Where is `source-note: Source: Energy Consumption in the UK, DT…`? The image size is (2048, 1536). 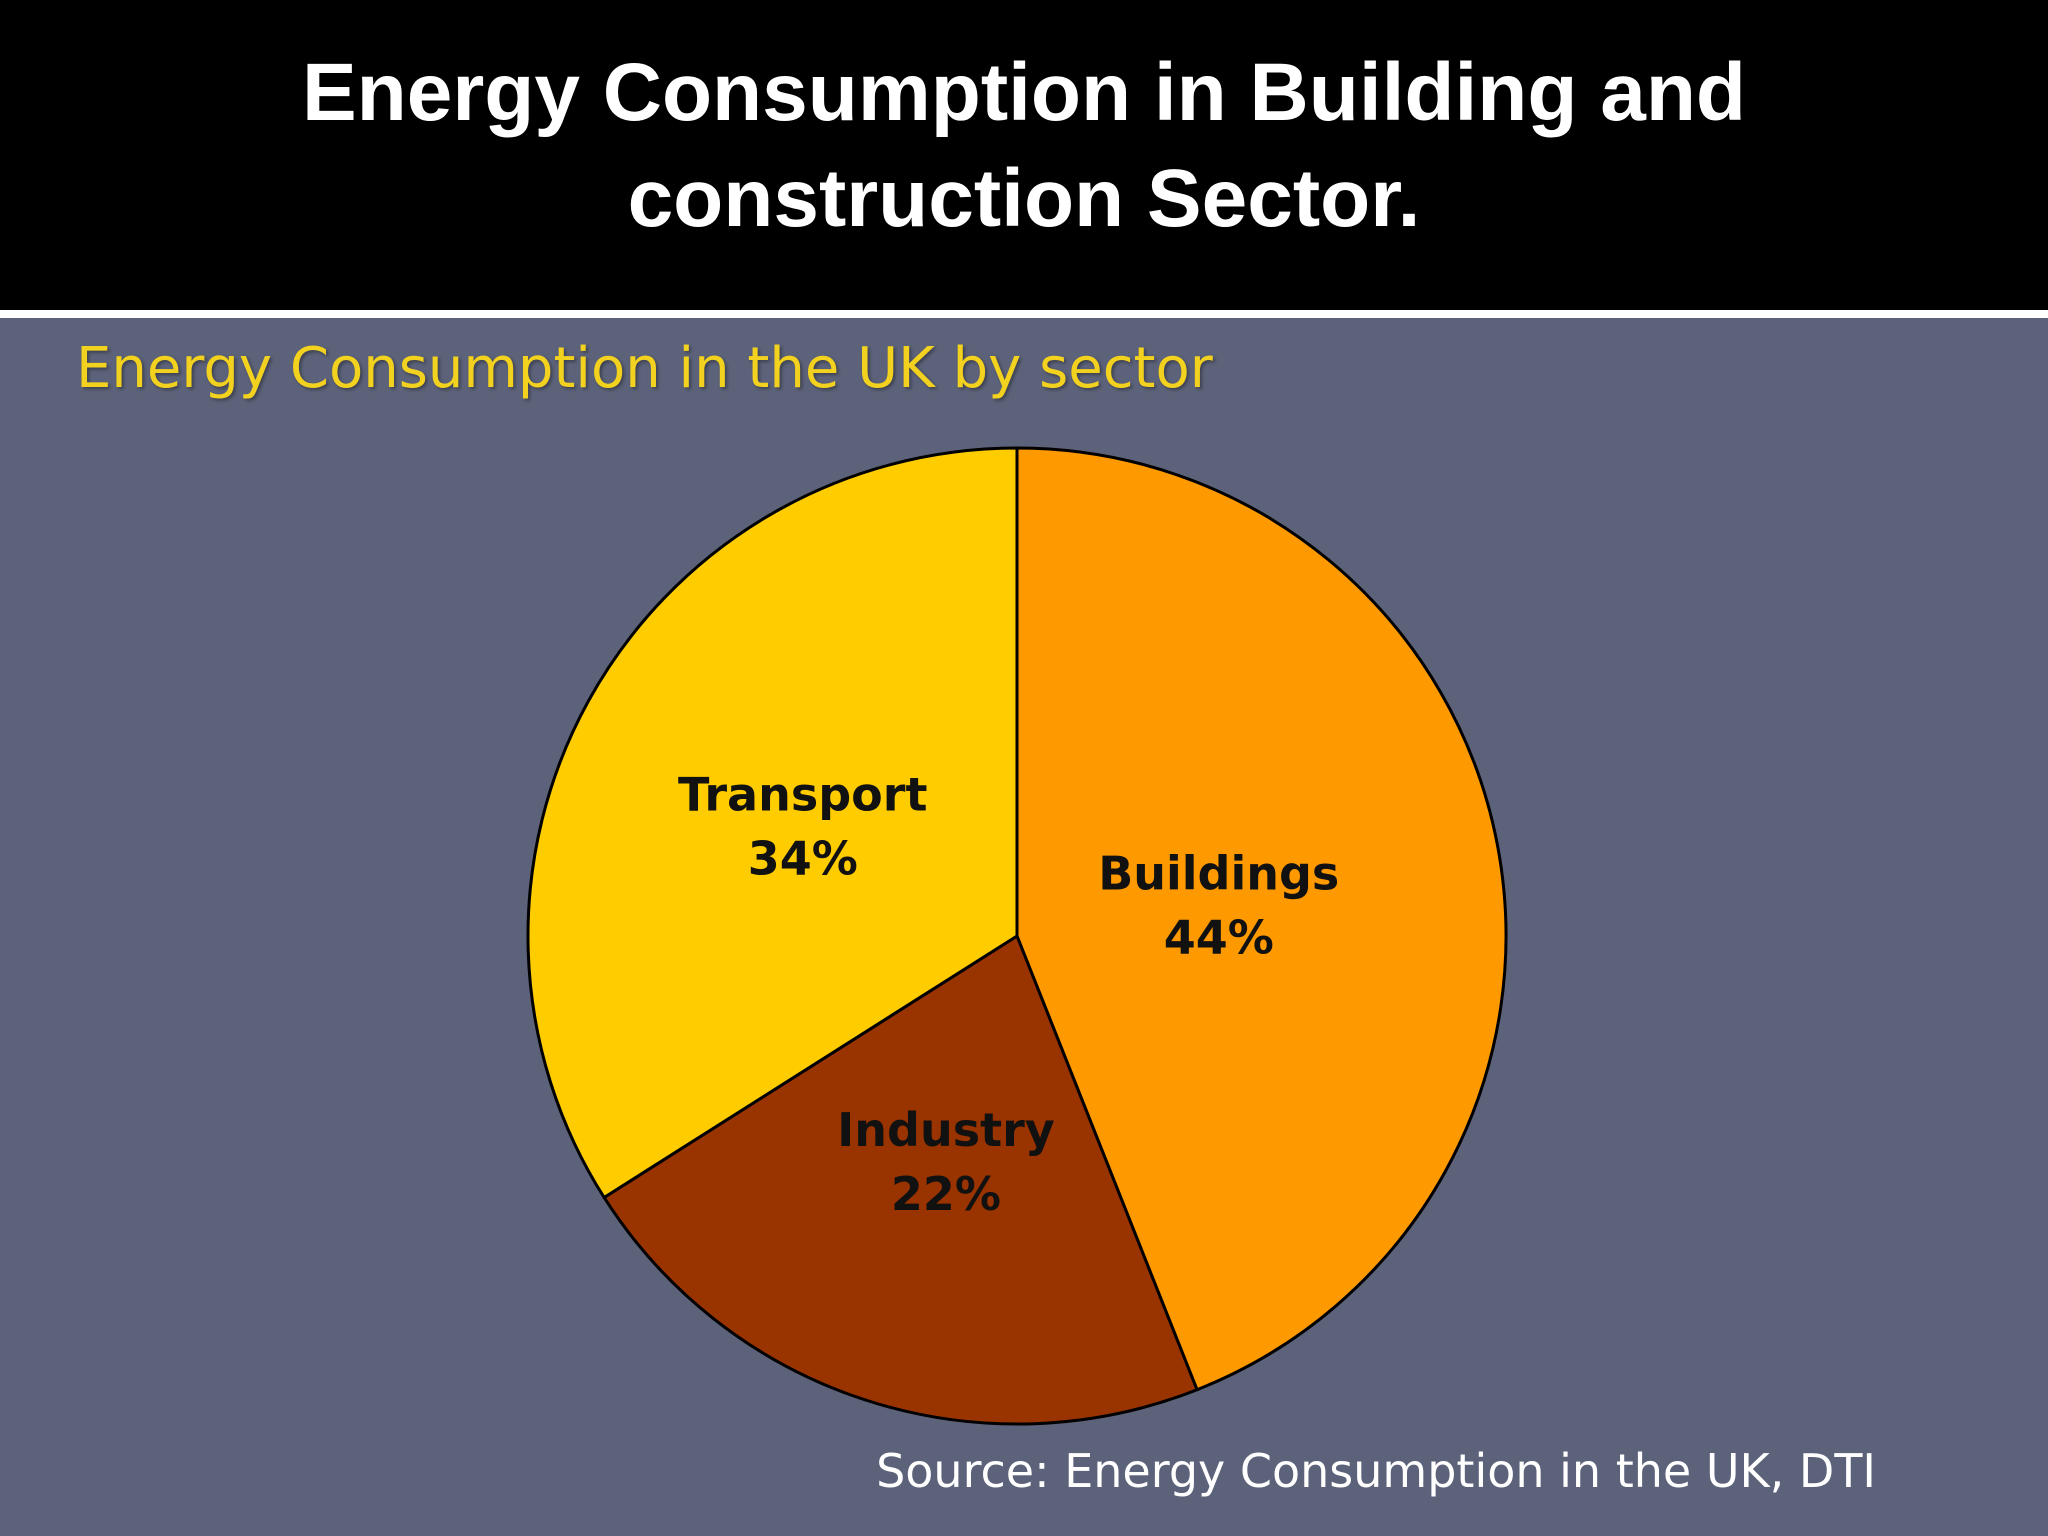
source-note: Source: Energy Consumption in the UK, DT… is located at coordinates (1376, 1471).